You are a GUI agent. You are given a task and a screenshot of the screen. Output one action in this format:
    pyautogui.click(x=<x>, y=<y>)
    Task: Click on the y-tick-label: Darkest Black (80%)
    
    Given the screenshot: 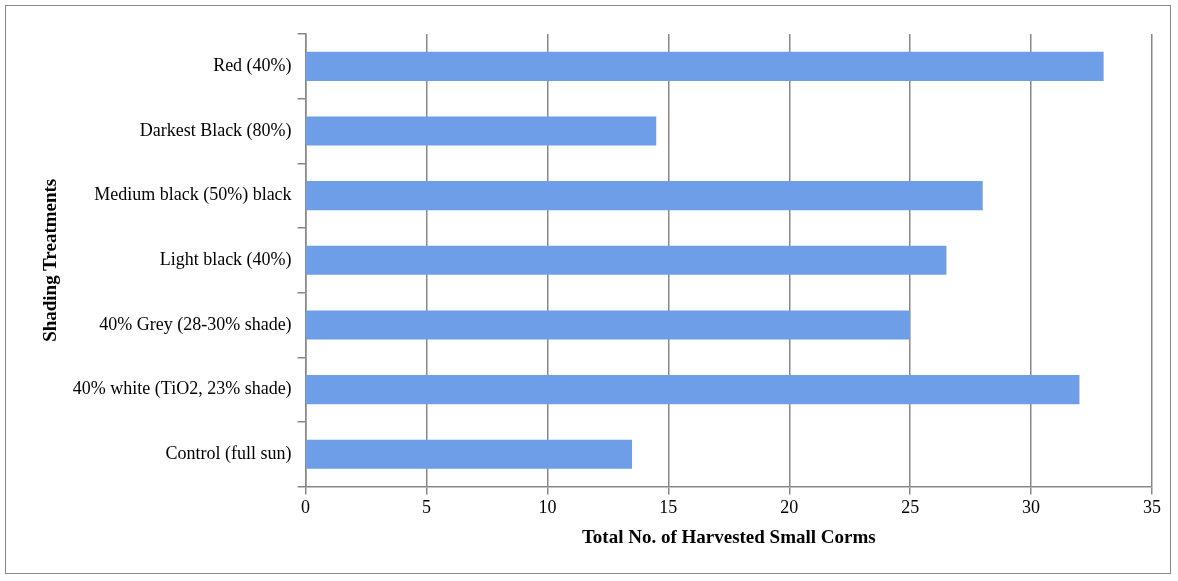 What is the action you would take?
    pyautogui.click(x=215, y=130)
    